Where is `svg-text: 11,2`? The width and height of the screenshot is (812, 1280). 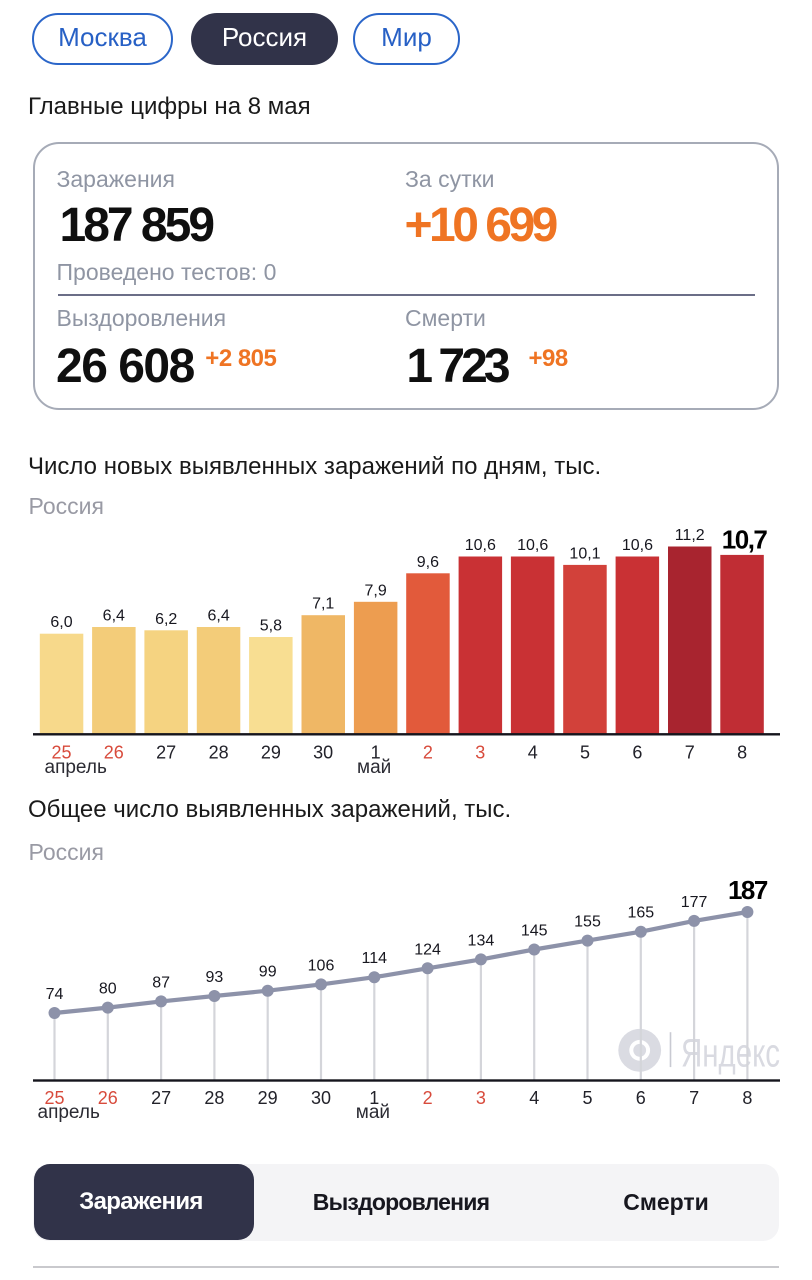 svg-text: 11,2 is located at coordinates (690, 535).